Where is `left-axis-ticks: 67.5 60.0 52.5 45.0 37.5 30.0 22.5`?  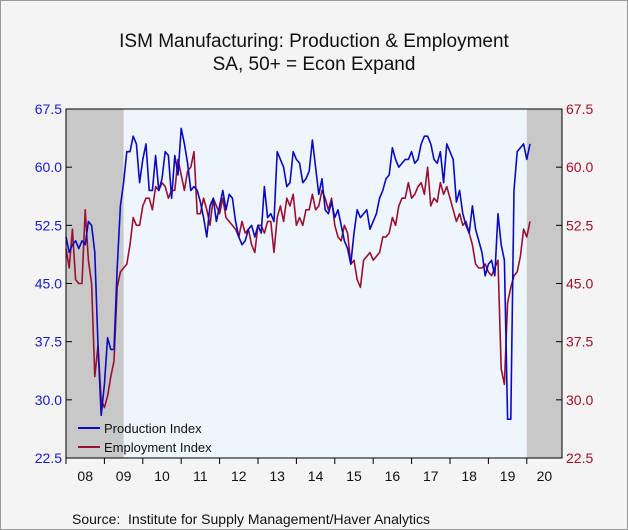 left-axis-ticks: 67.5 60.0 52.5 45.0 37.5 30.0 22.5 is located at coordinates (53, 283).